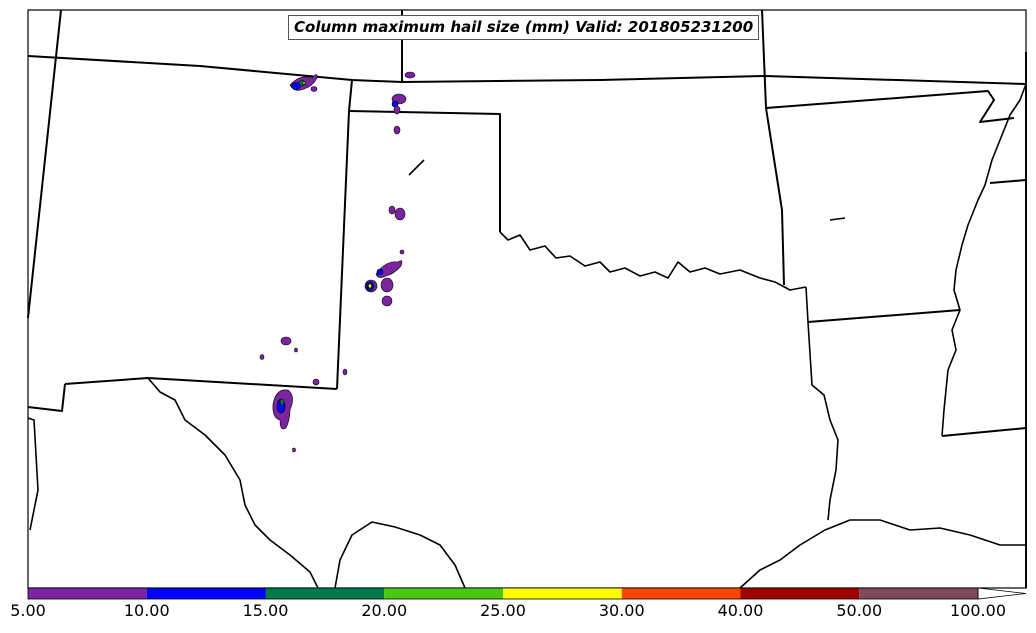  Describe the element at coordinates (621, 610) in the screenshot. I see `colorbar-tick-label: 30.00` at that location.